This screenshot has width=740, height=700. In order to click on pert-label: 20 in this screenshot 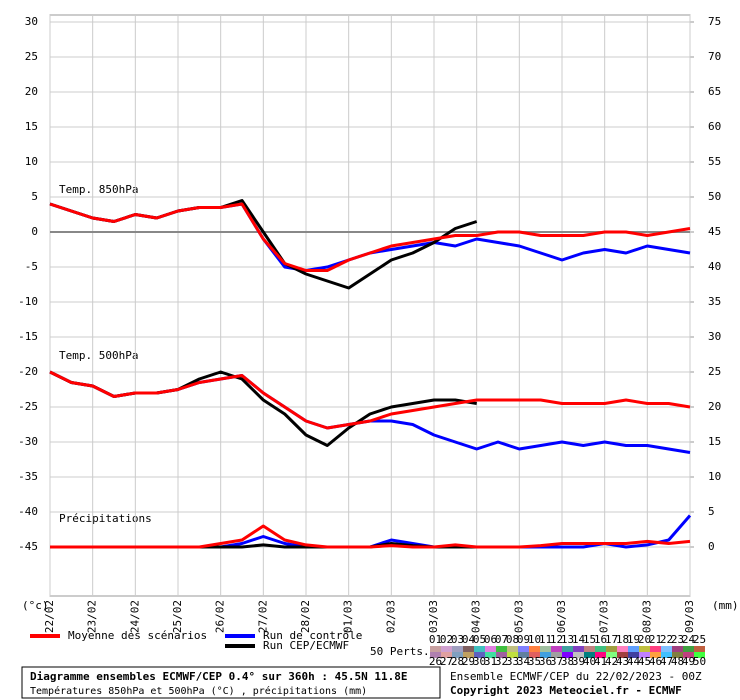, I will do `click(644, 639)`.